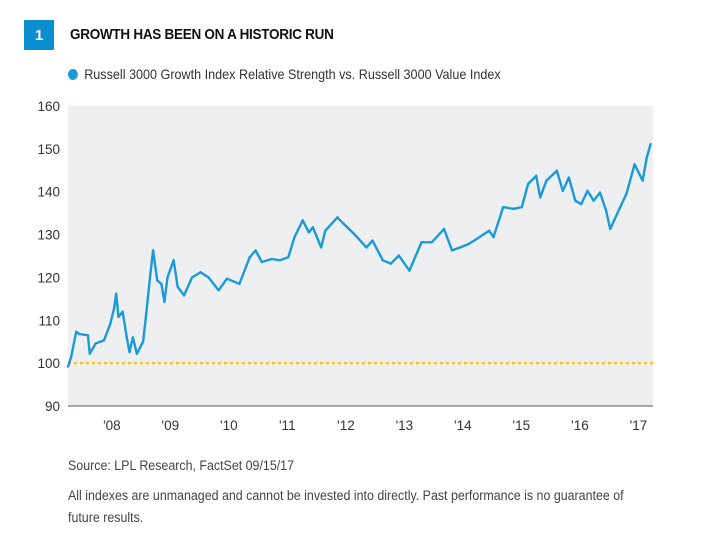 The image size is (728, 552). What do you see at coordinates (346, 425) in the screenshot?
I see `x-tick-label: '12` at bounding box center [346, 425].